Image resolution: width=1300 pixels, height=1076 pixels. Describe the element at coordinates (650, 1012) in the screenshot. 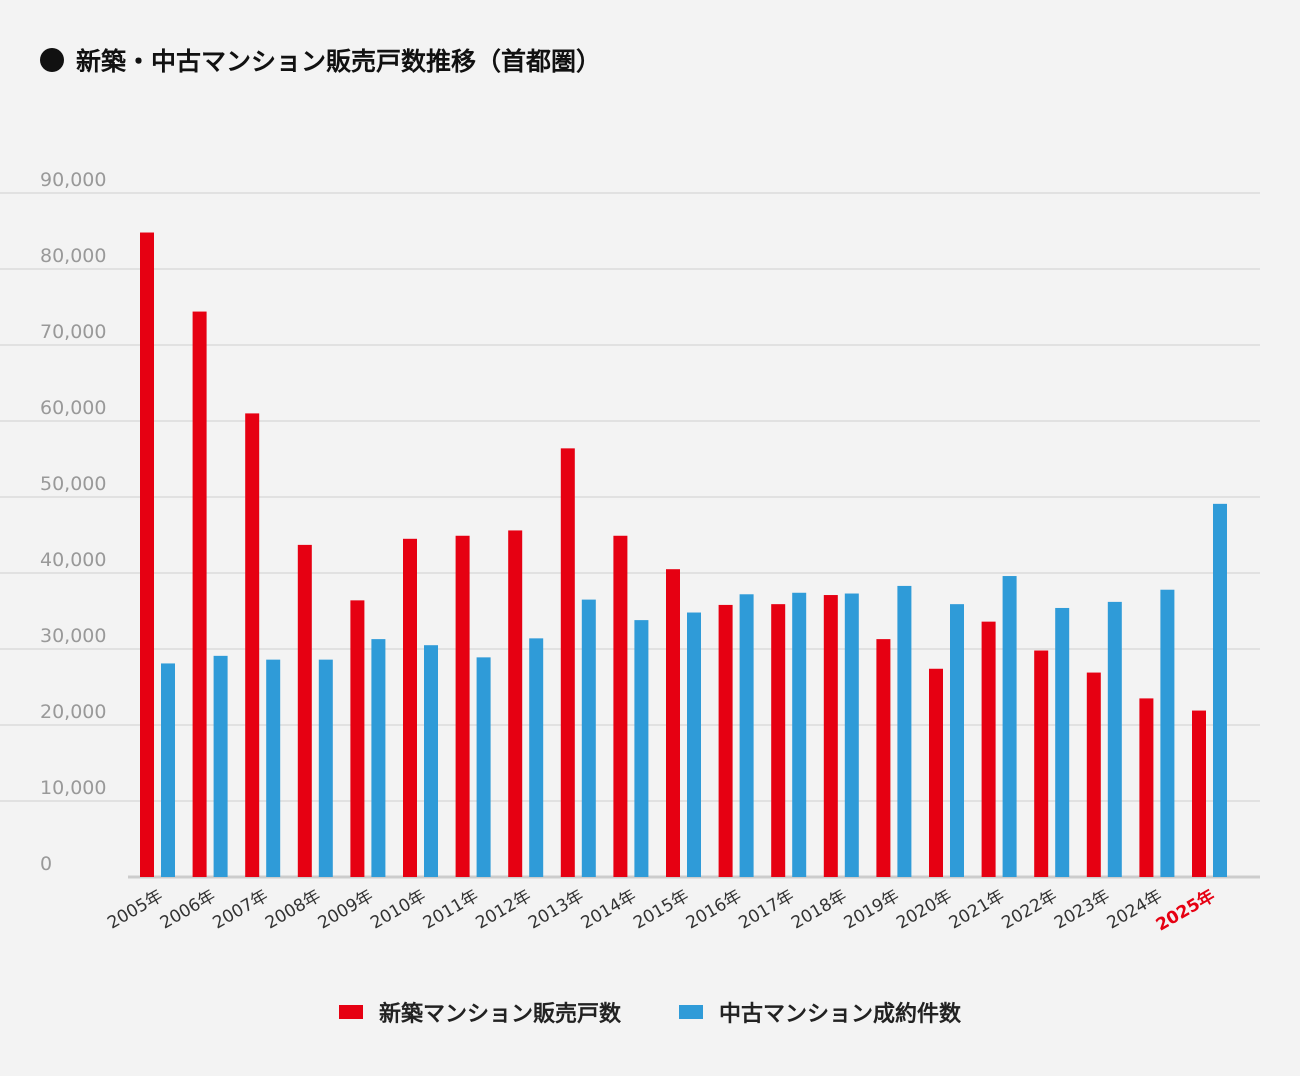

I see `legend: 新築マンション販売戸数 中古マンション成約件数` at that location.